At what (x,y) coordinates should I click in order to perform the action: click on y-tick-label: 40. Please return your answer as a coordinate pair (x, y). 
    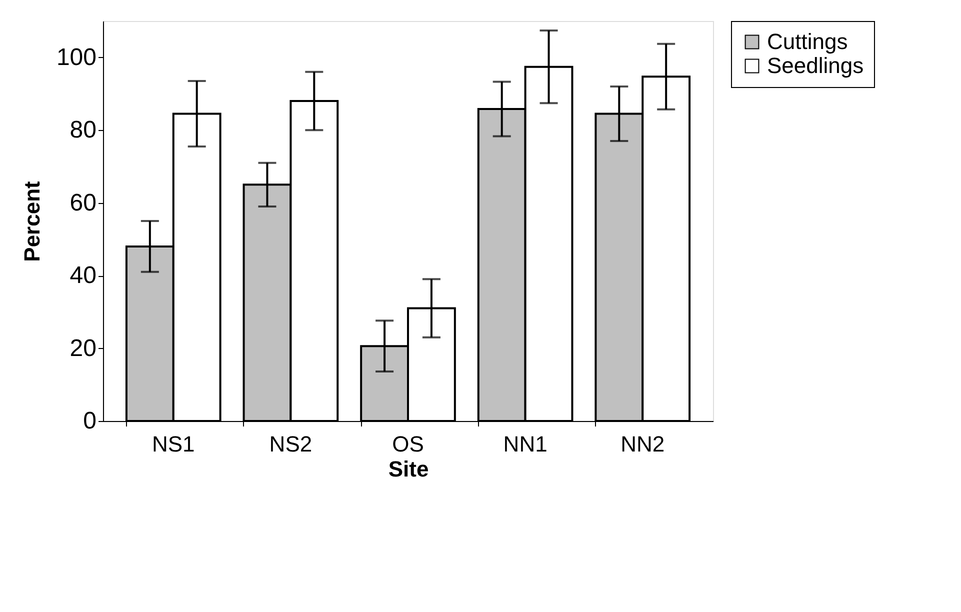
    Looking at the image, I should click on (83, 276).